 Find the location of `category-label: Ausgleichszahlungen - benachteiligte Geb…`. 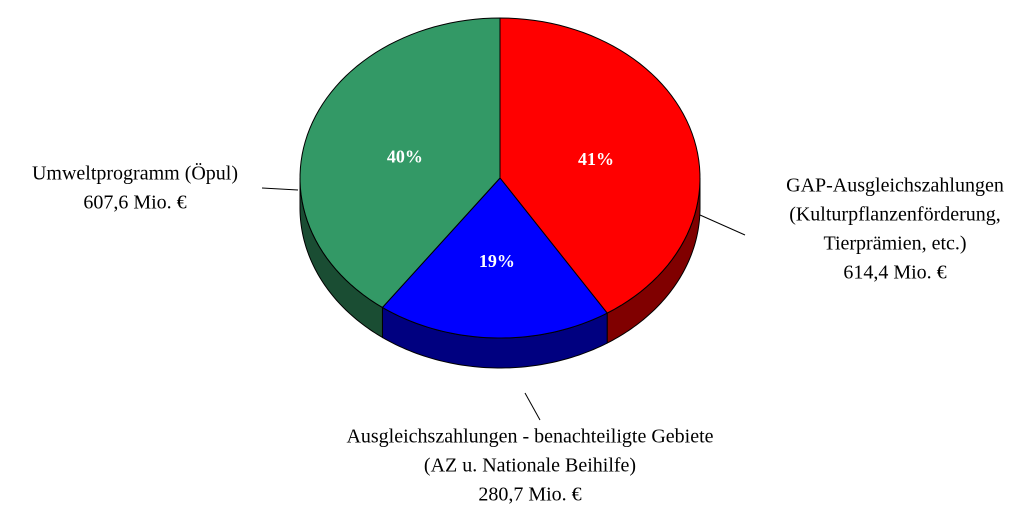

category-label: Ausgleichszahlungen - benachteiligte Geb… is located at coordinates (529, 437).